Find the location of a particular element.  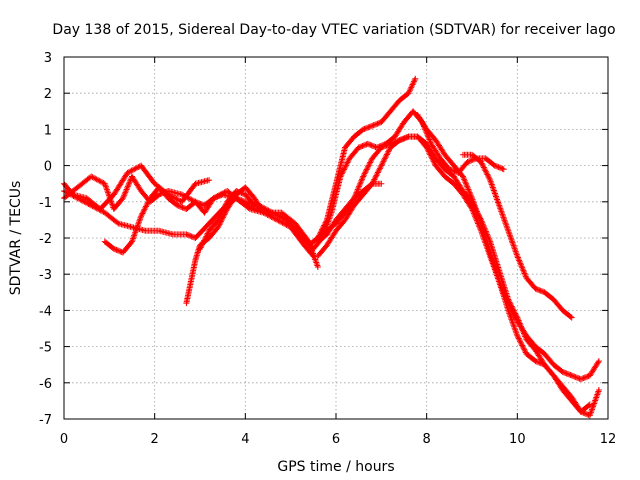

x-tick-label: 10 is located at coordinates (517, 439).